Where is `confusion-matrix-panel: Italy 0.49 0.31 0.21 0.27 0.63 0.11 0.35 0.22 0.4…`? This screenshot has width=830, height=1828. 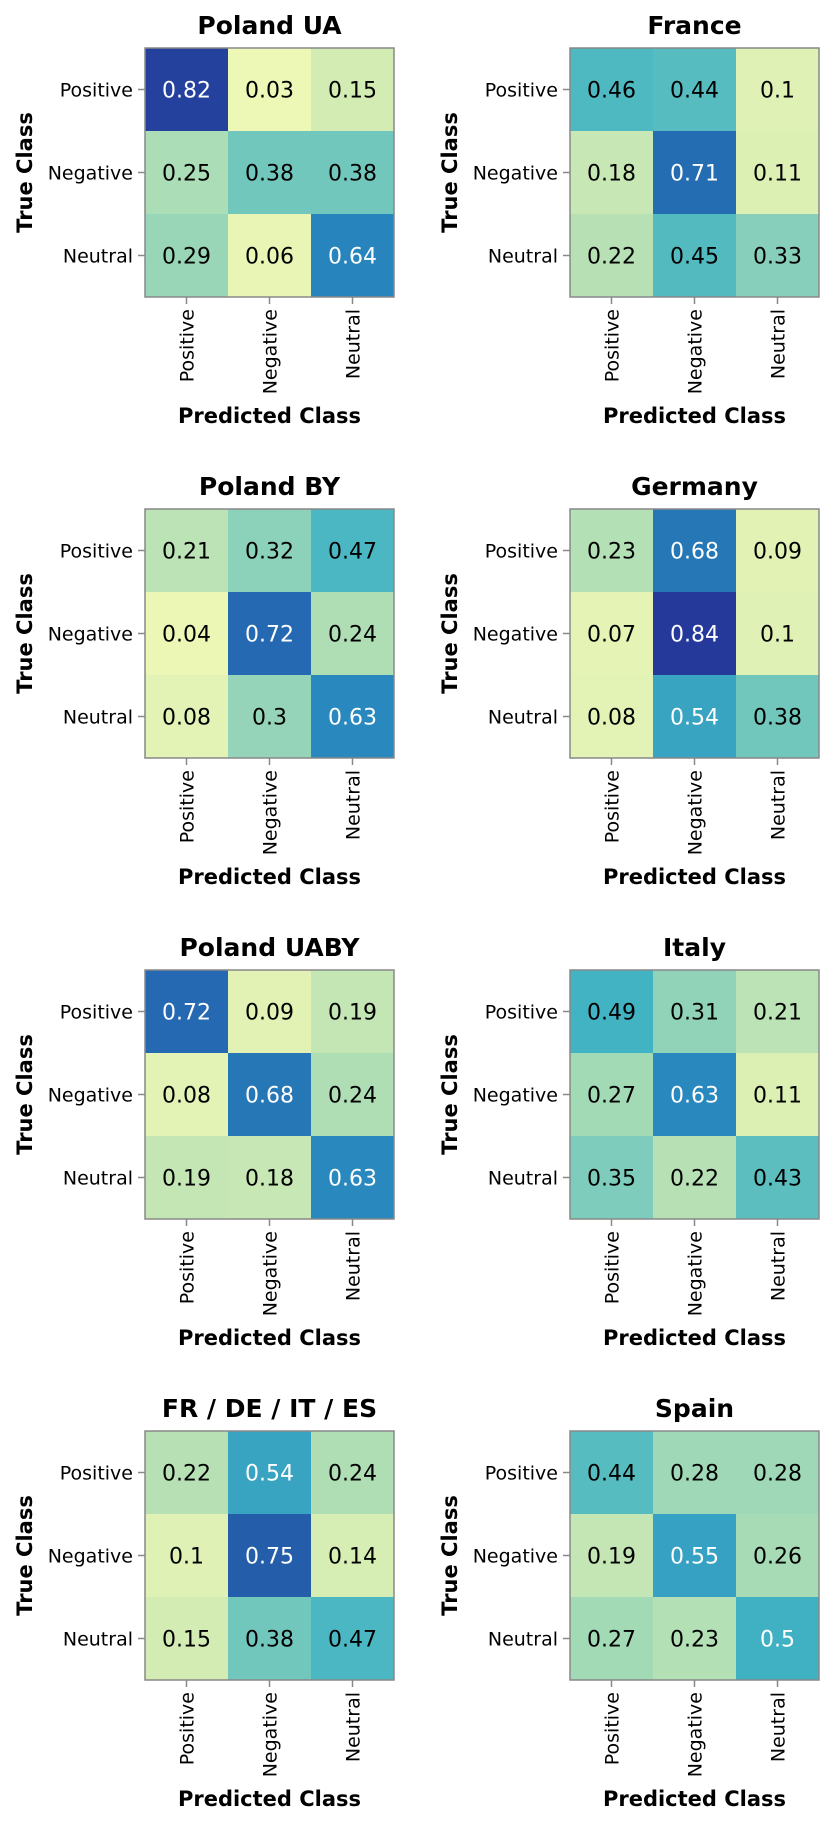
confusion-matrix-panel: Italy 0.49 0.31 0.21 0.27 0.63 0.11 0.35 0.22 0.4… is located at coordinates (629, 1141).